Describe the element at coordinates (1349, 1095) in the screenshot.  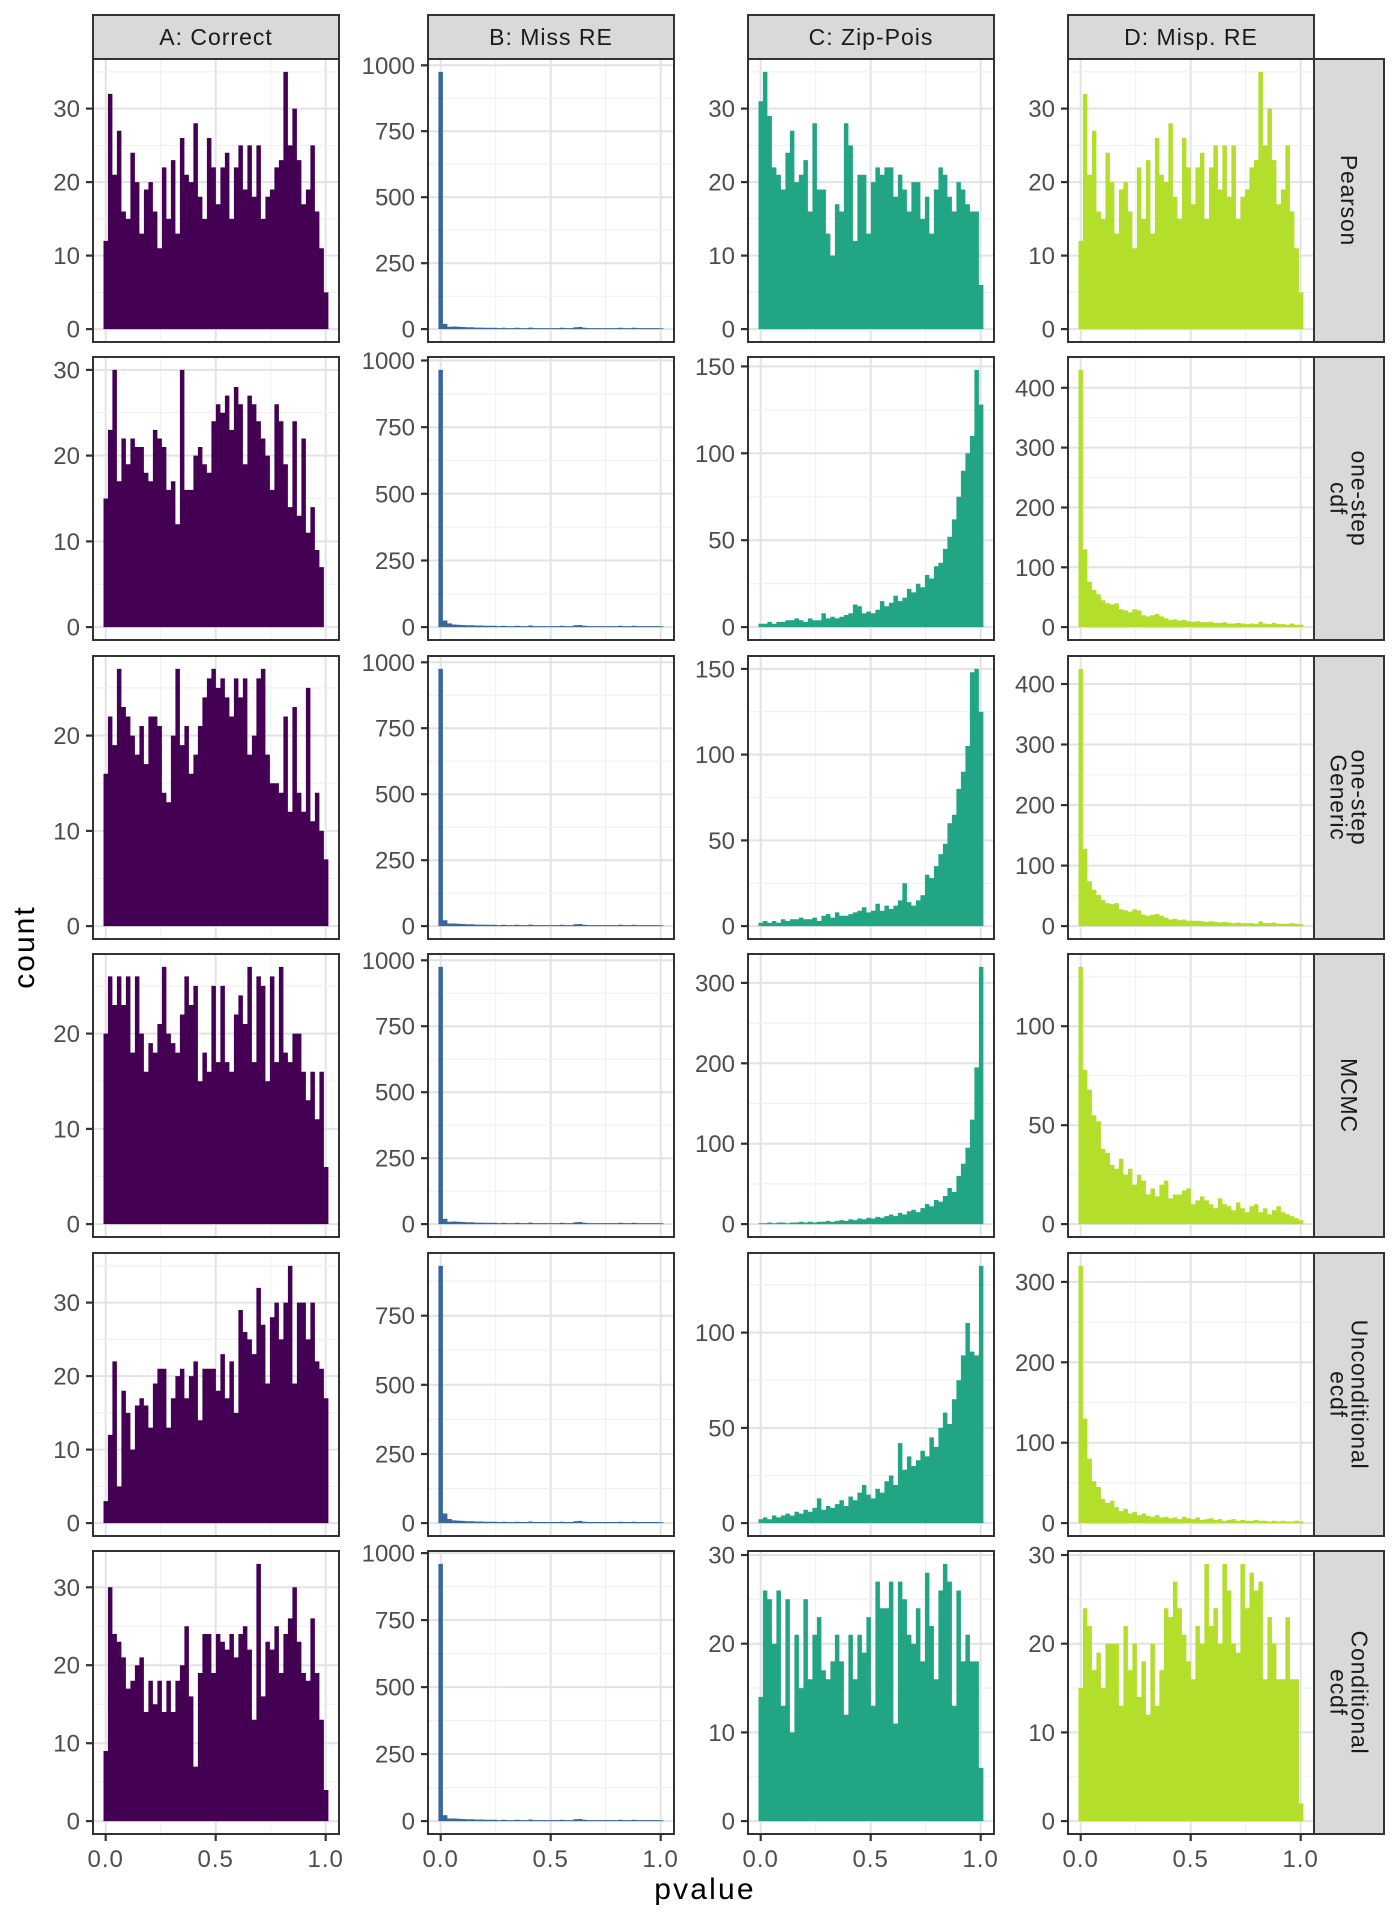
I see `svg-text: MCMC` at that location.